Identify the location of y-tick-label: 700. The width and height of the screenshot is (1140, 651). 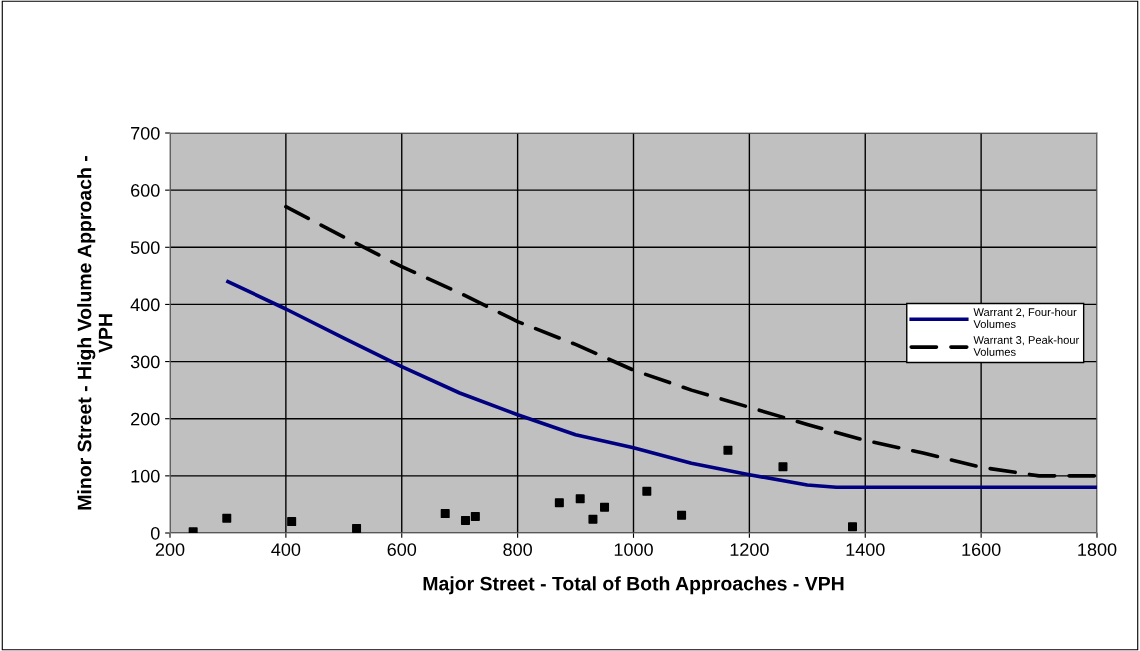
(145, 133).